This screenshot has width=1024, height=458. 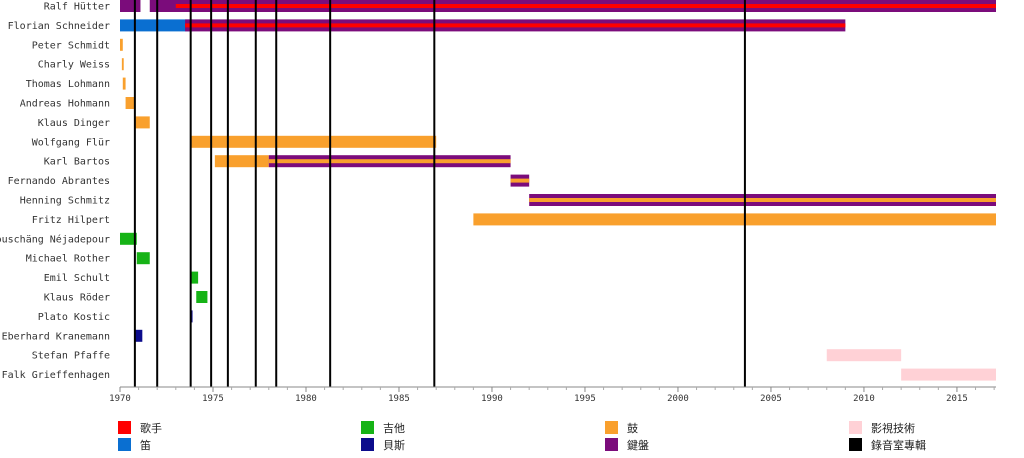 What do you see at coordinates (855, 444) in the screenshot?
I see `legend-swatch-studio` at bounding box center [855, 444].